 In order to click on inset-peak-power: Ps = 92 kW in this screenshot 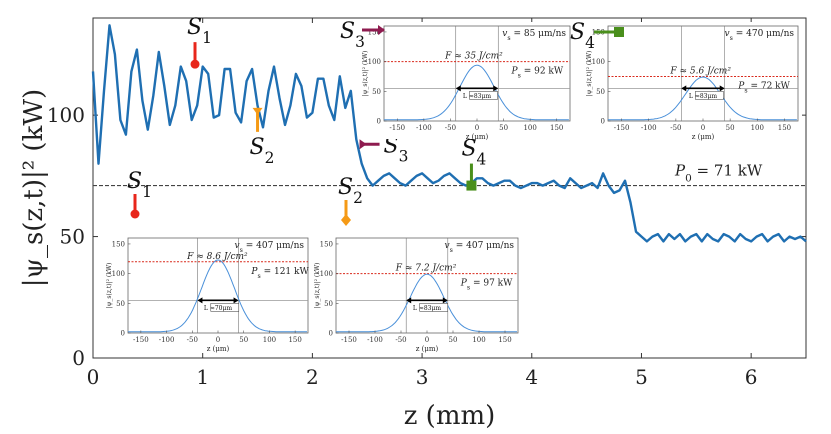, I will do `click(537, 73)`.